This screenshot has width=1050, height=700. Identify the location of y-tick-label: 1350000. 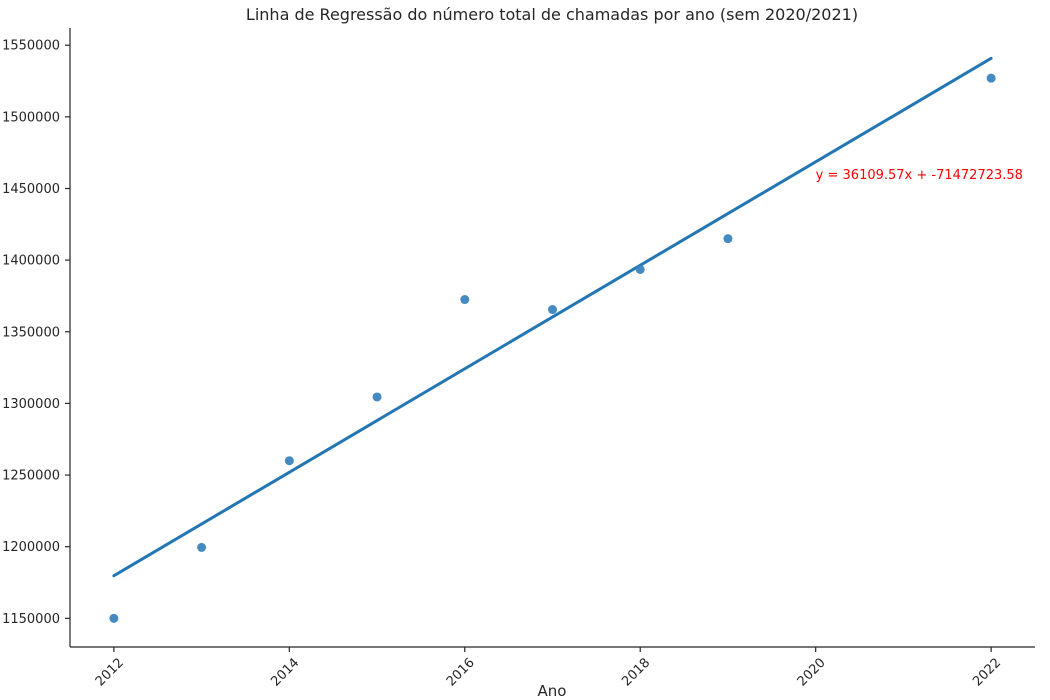
(31, 332).